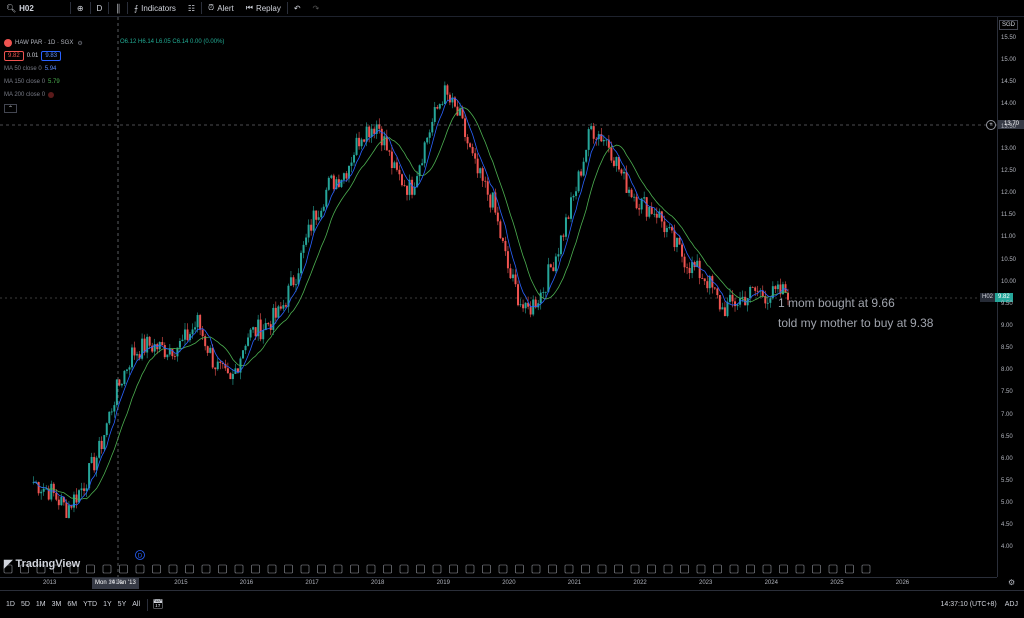  What do you see at coordinates (297, 8) in the screenshot?
I see `undo-button: ↶` at bounding box center [297, 8].